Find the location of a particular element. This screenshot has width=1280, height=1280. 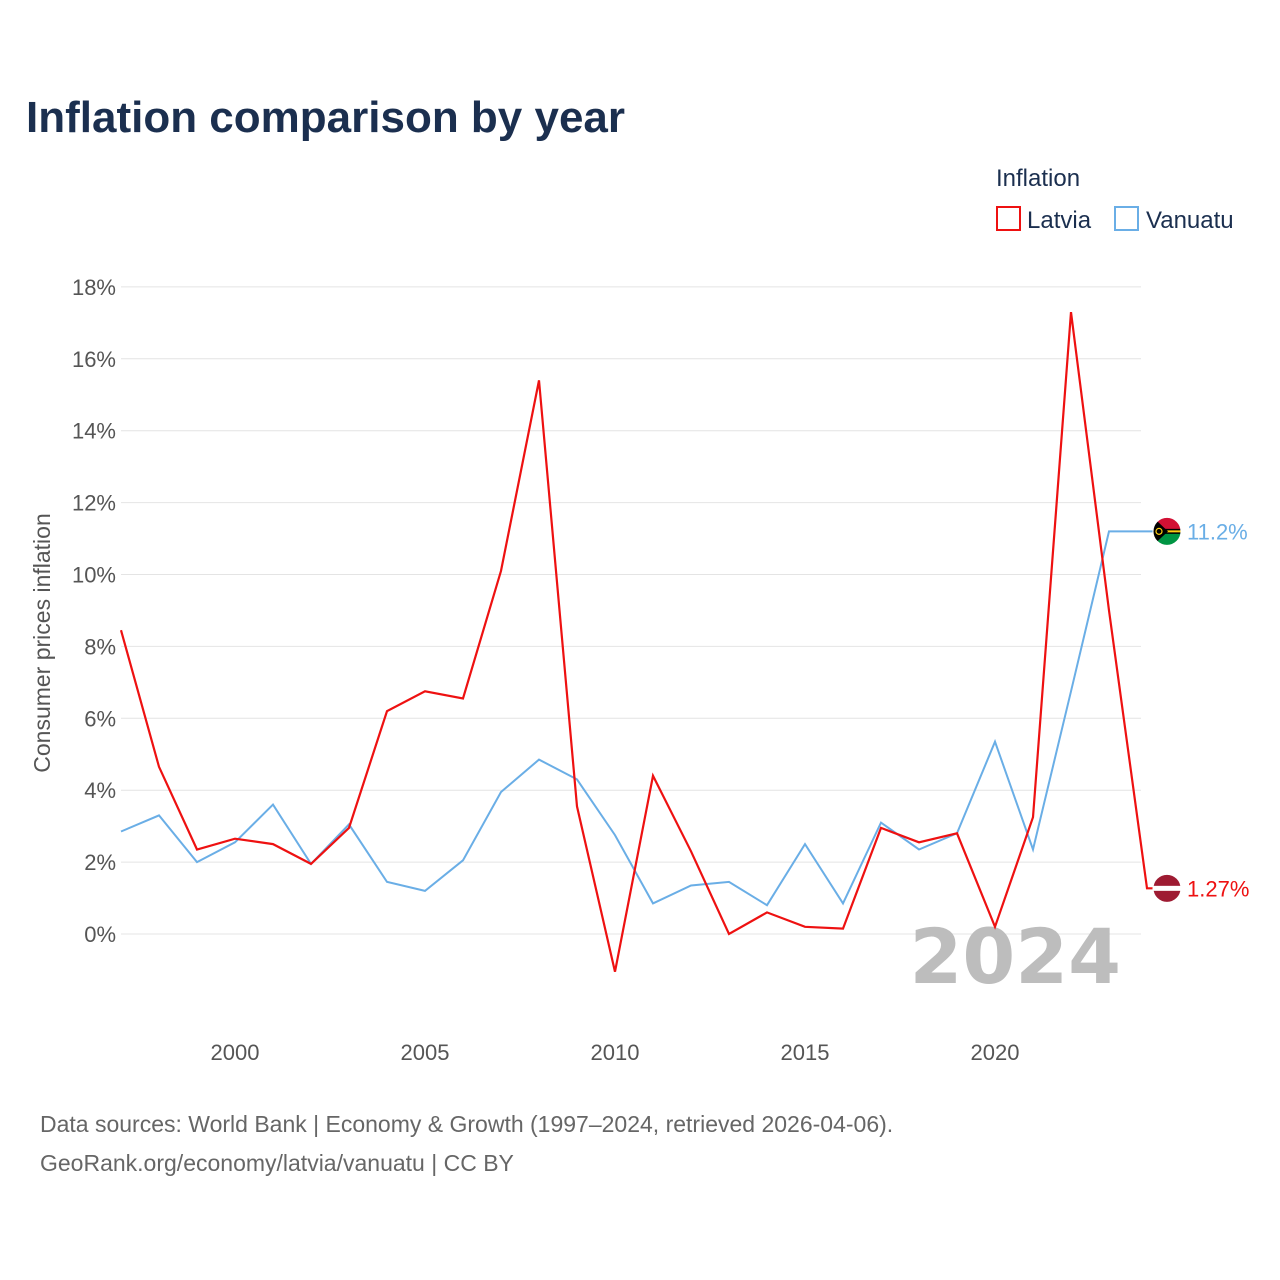

y-tick-label: 10% is located at coordinates (94, 575).